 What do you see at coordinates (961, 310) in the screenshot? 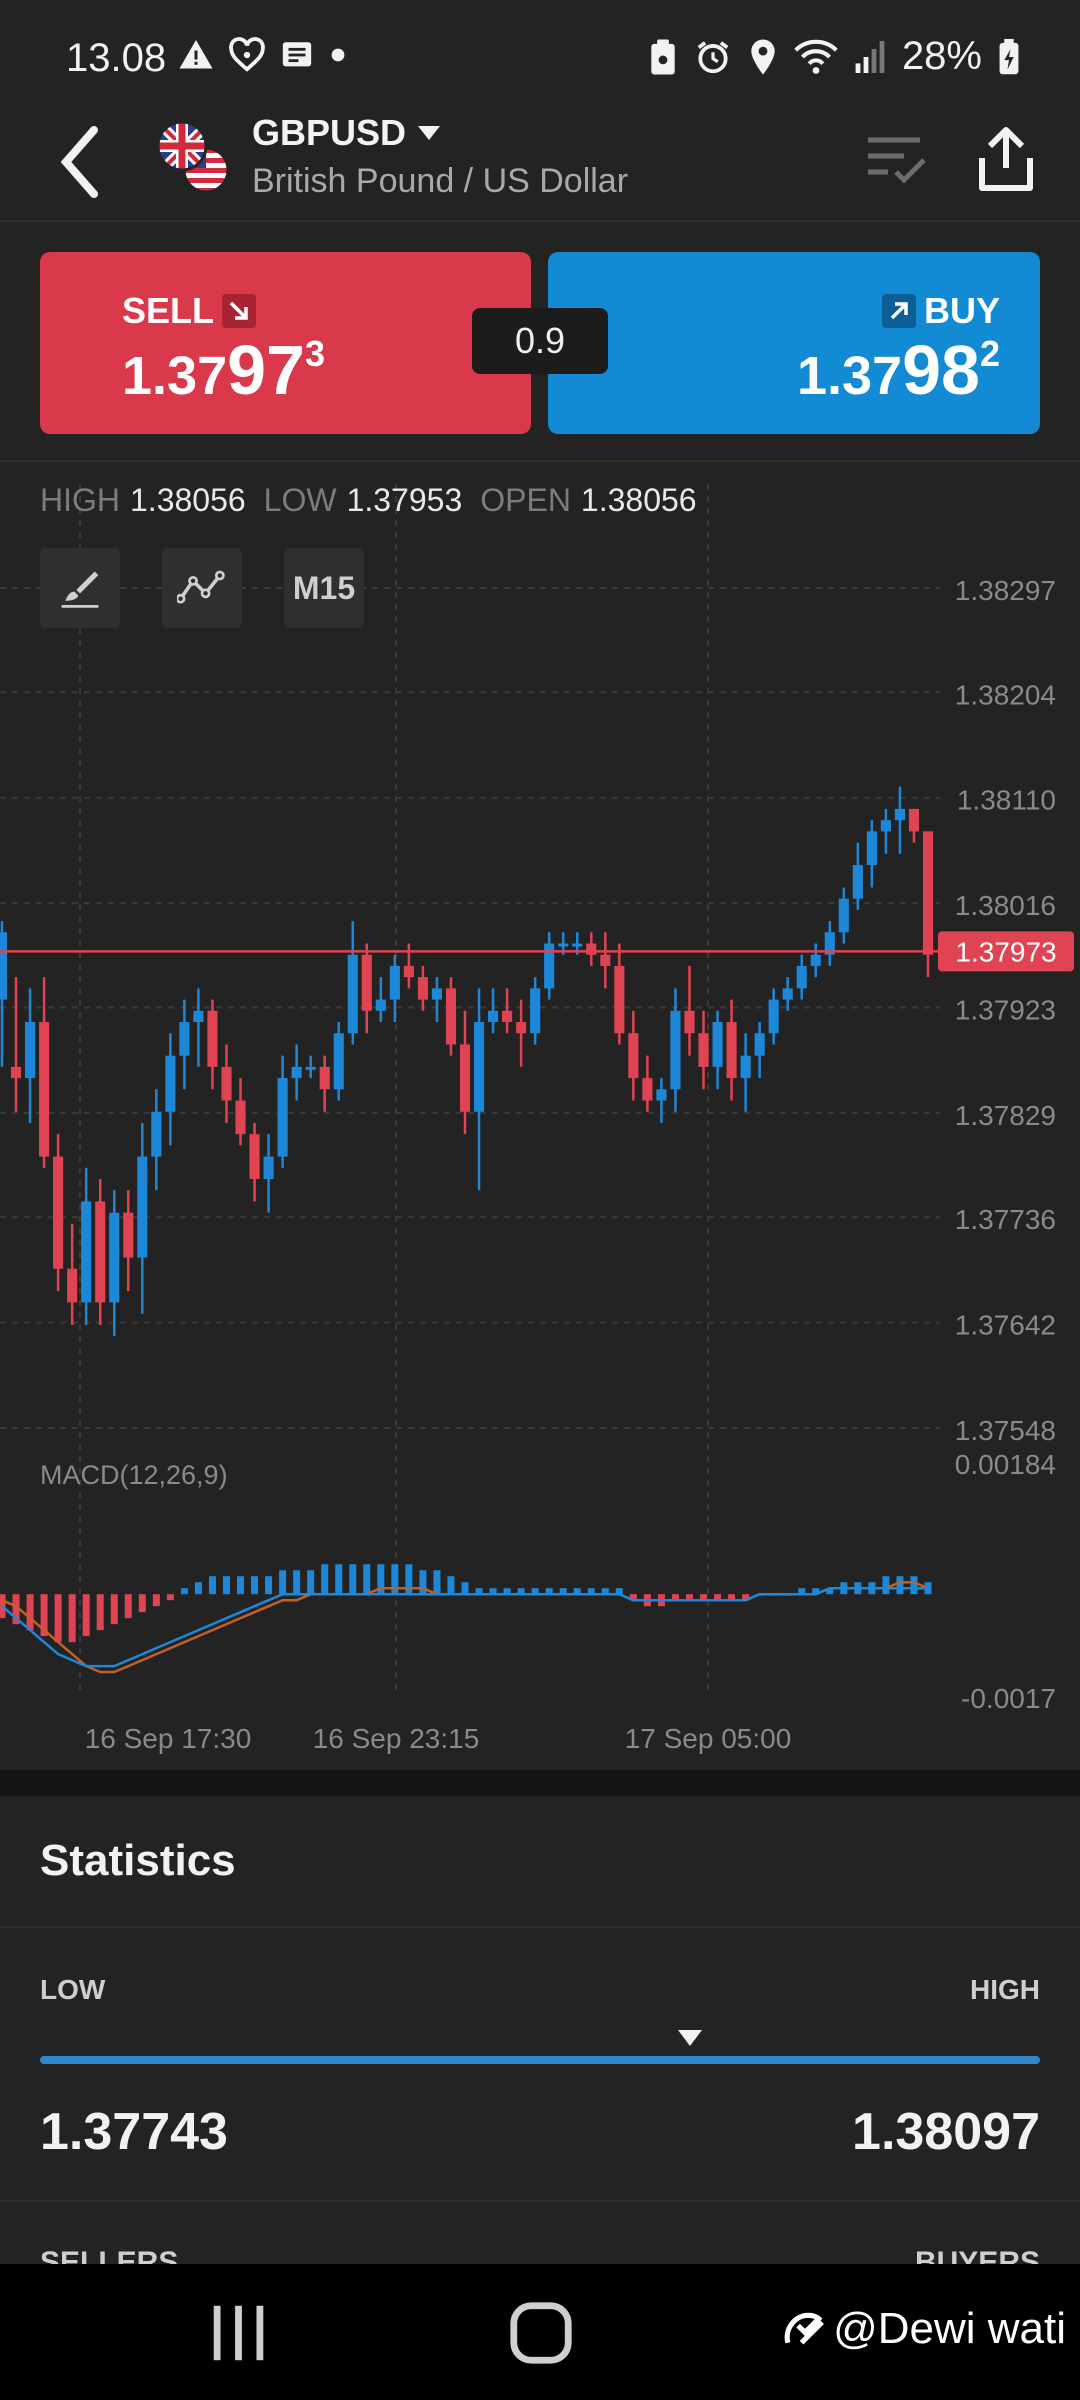
I see `buy-label: BUY` at bounding box center [961, 310].